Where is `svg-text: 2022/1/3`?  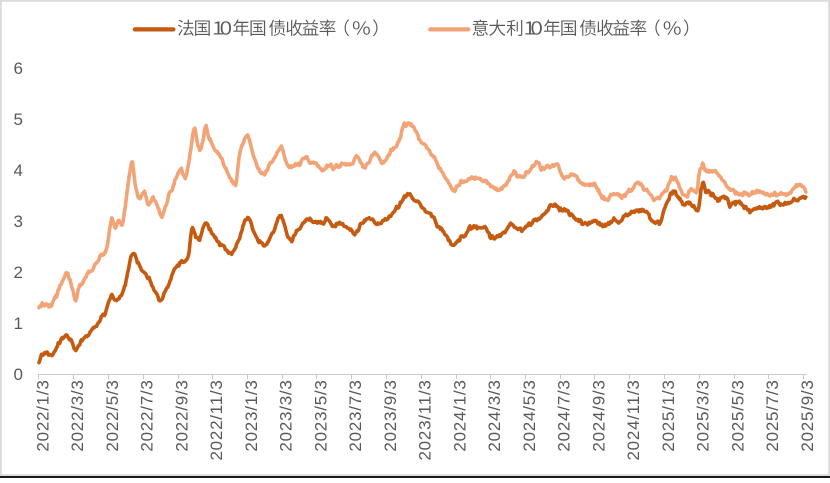
svg-text: 2022/1/3 is located at coordinates (42, 415).